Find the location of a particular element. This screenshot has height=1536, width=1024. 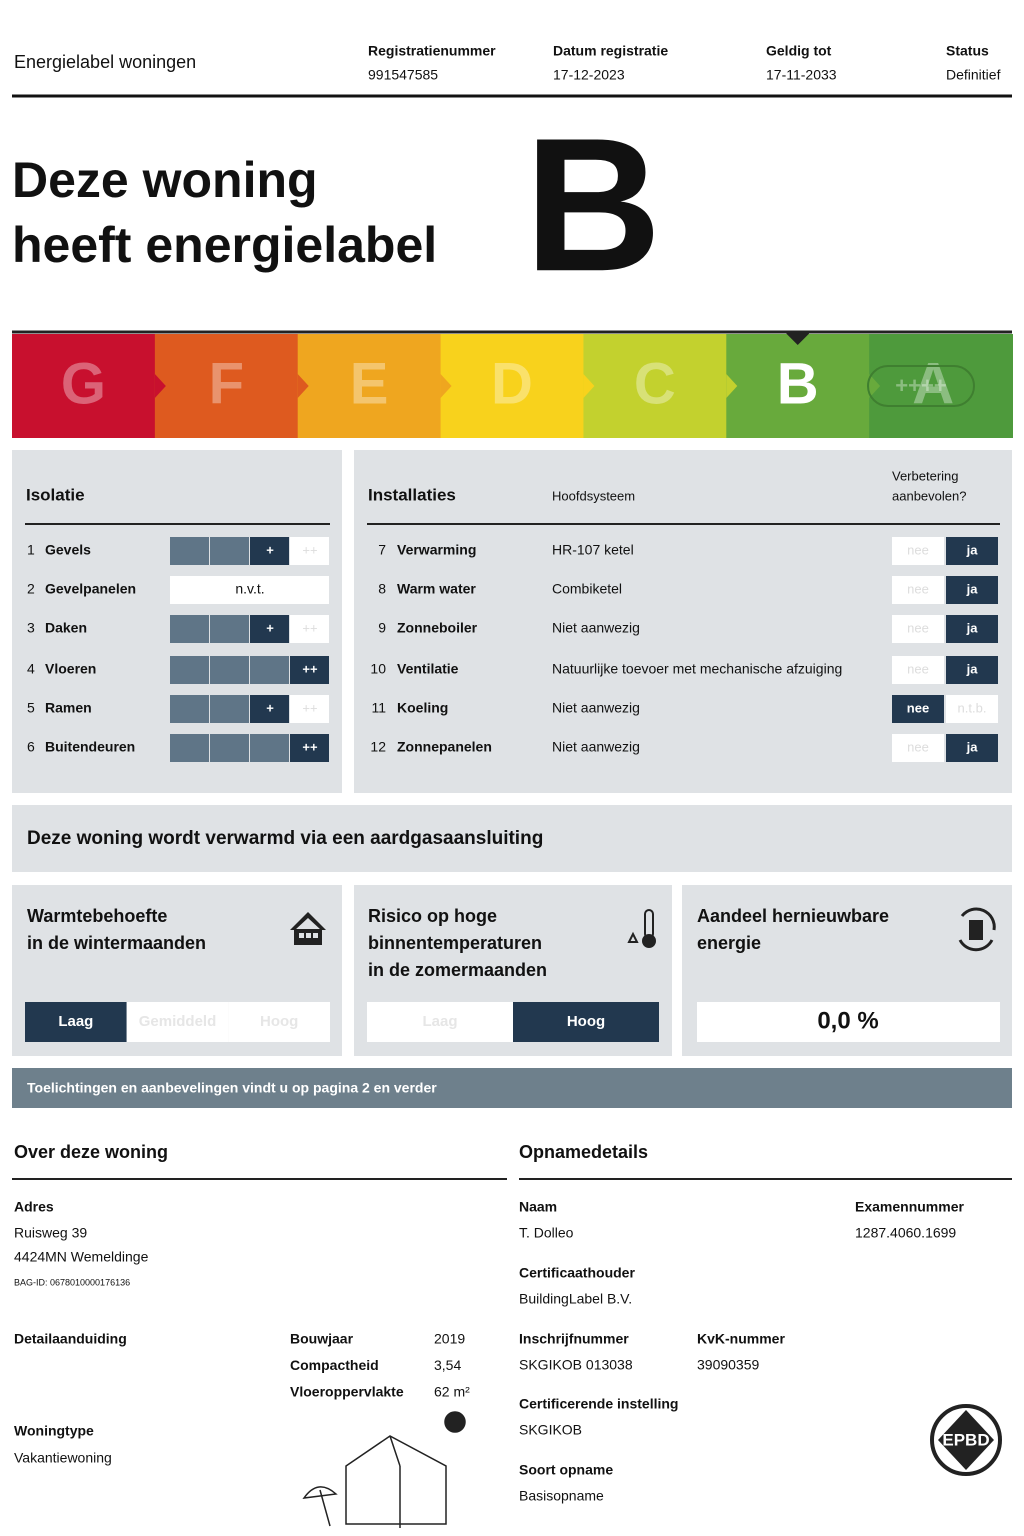

notice-bar is located at coordinates (512, 1088).